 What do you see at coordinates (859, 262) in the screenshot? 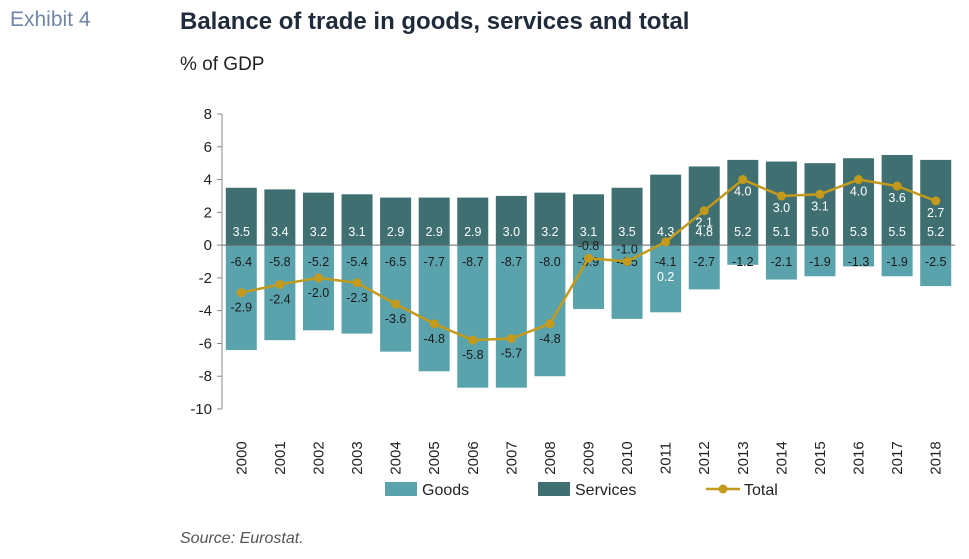
I see `goods-data-label: -1.3` at bounding box center [859, 262].